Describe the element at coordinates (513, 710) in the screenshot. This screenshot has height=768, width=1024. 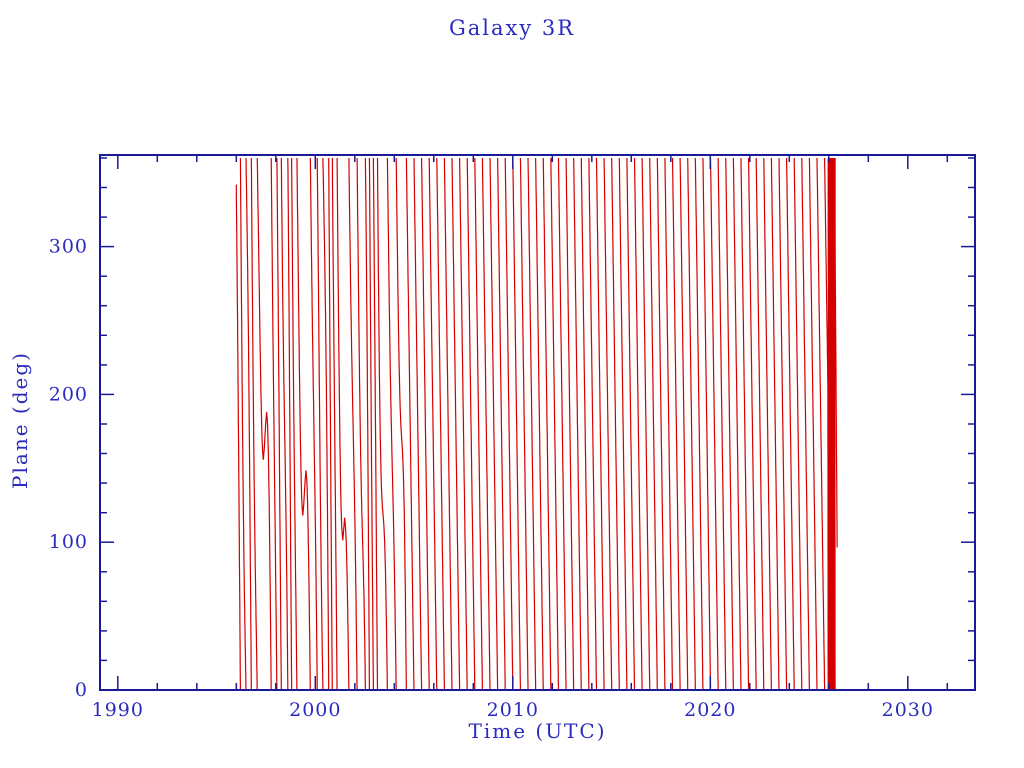
I see `x-tick-label: 2010` at that location.